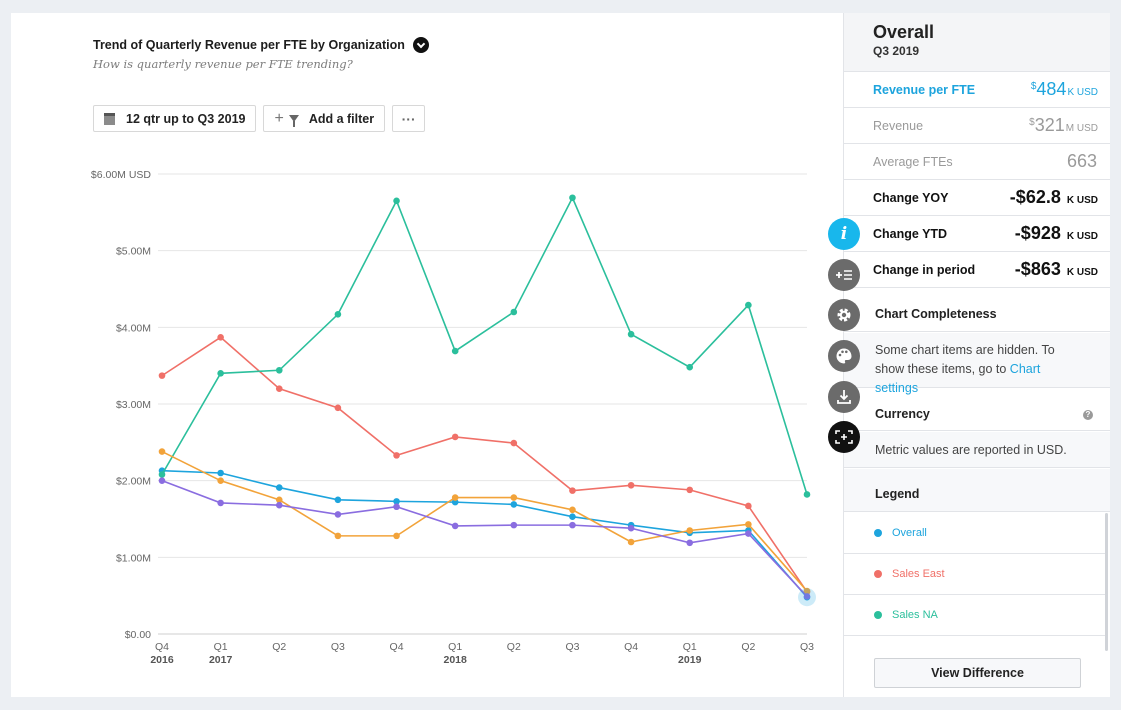  I want to click on metric-change-in-period: Change in period -$863 K USD, so click(977, 270).